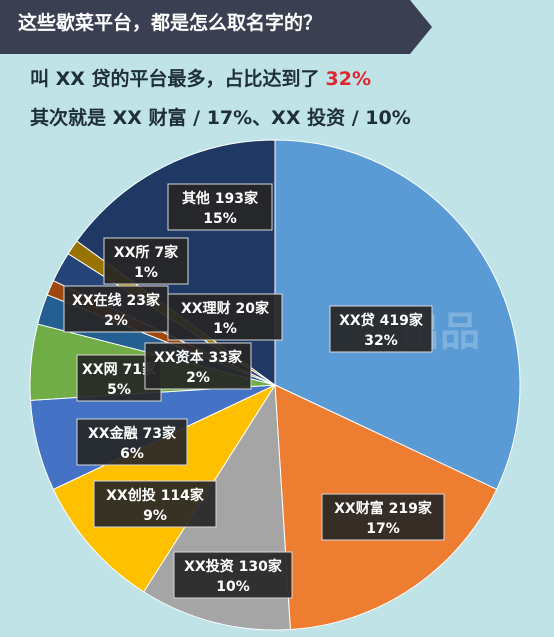 The width and height of the screenshot is (554, 637). What do you see at coordinates (220, 118) in the screenshot?
I see `headline-2: 其次就是 XX 财富 / 17%、XX 投资 / 10%` at bounding box center [220, 118].